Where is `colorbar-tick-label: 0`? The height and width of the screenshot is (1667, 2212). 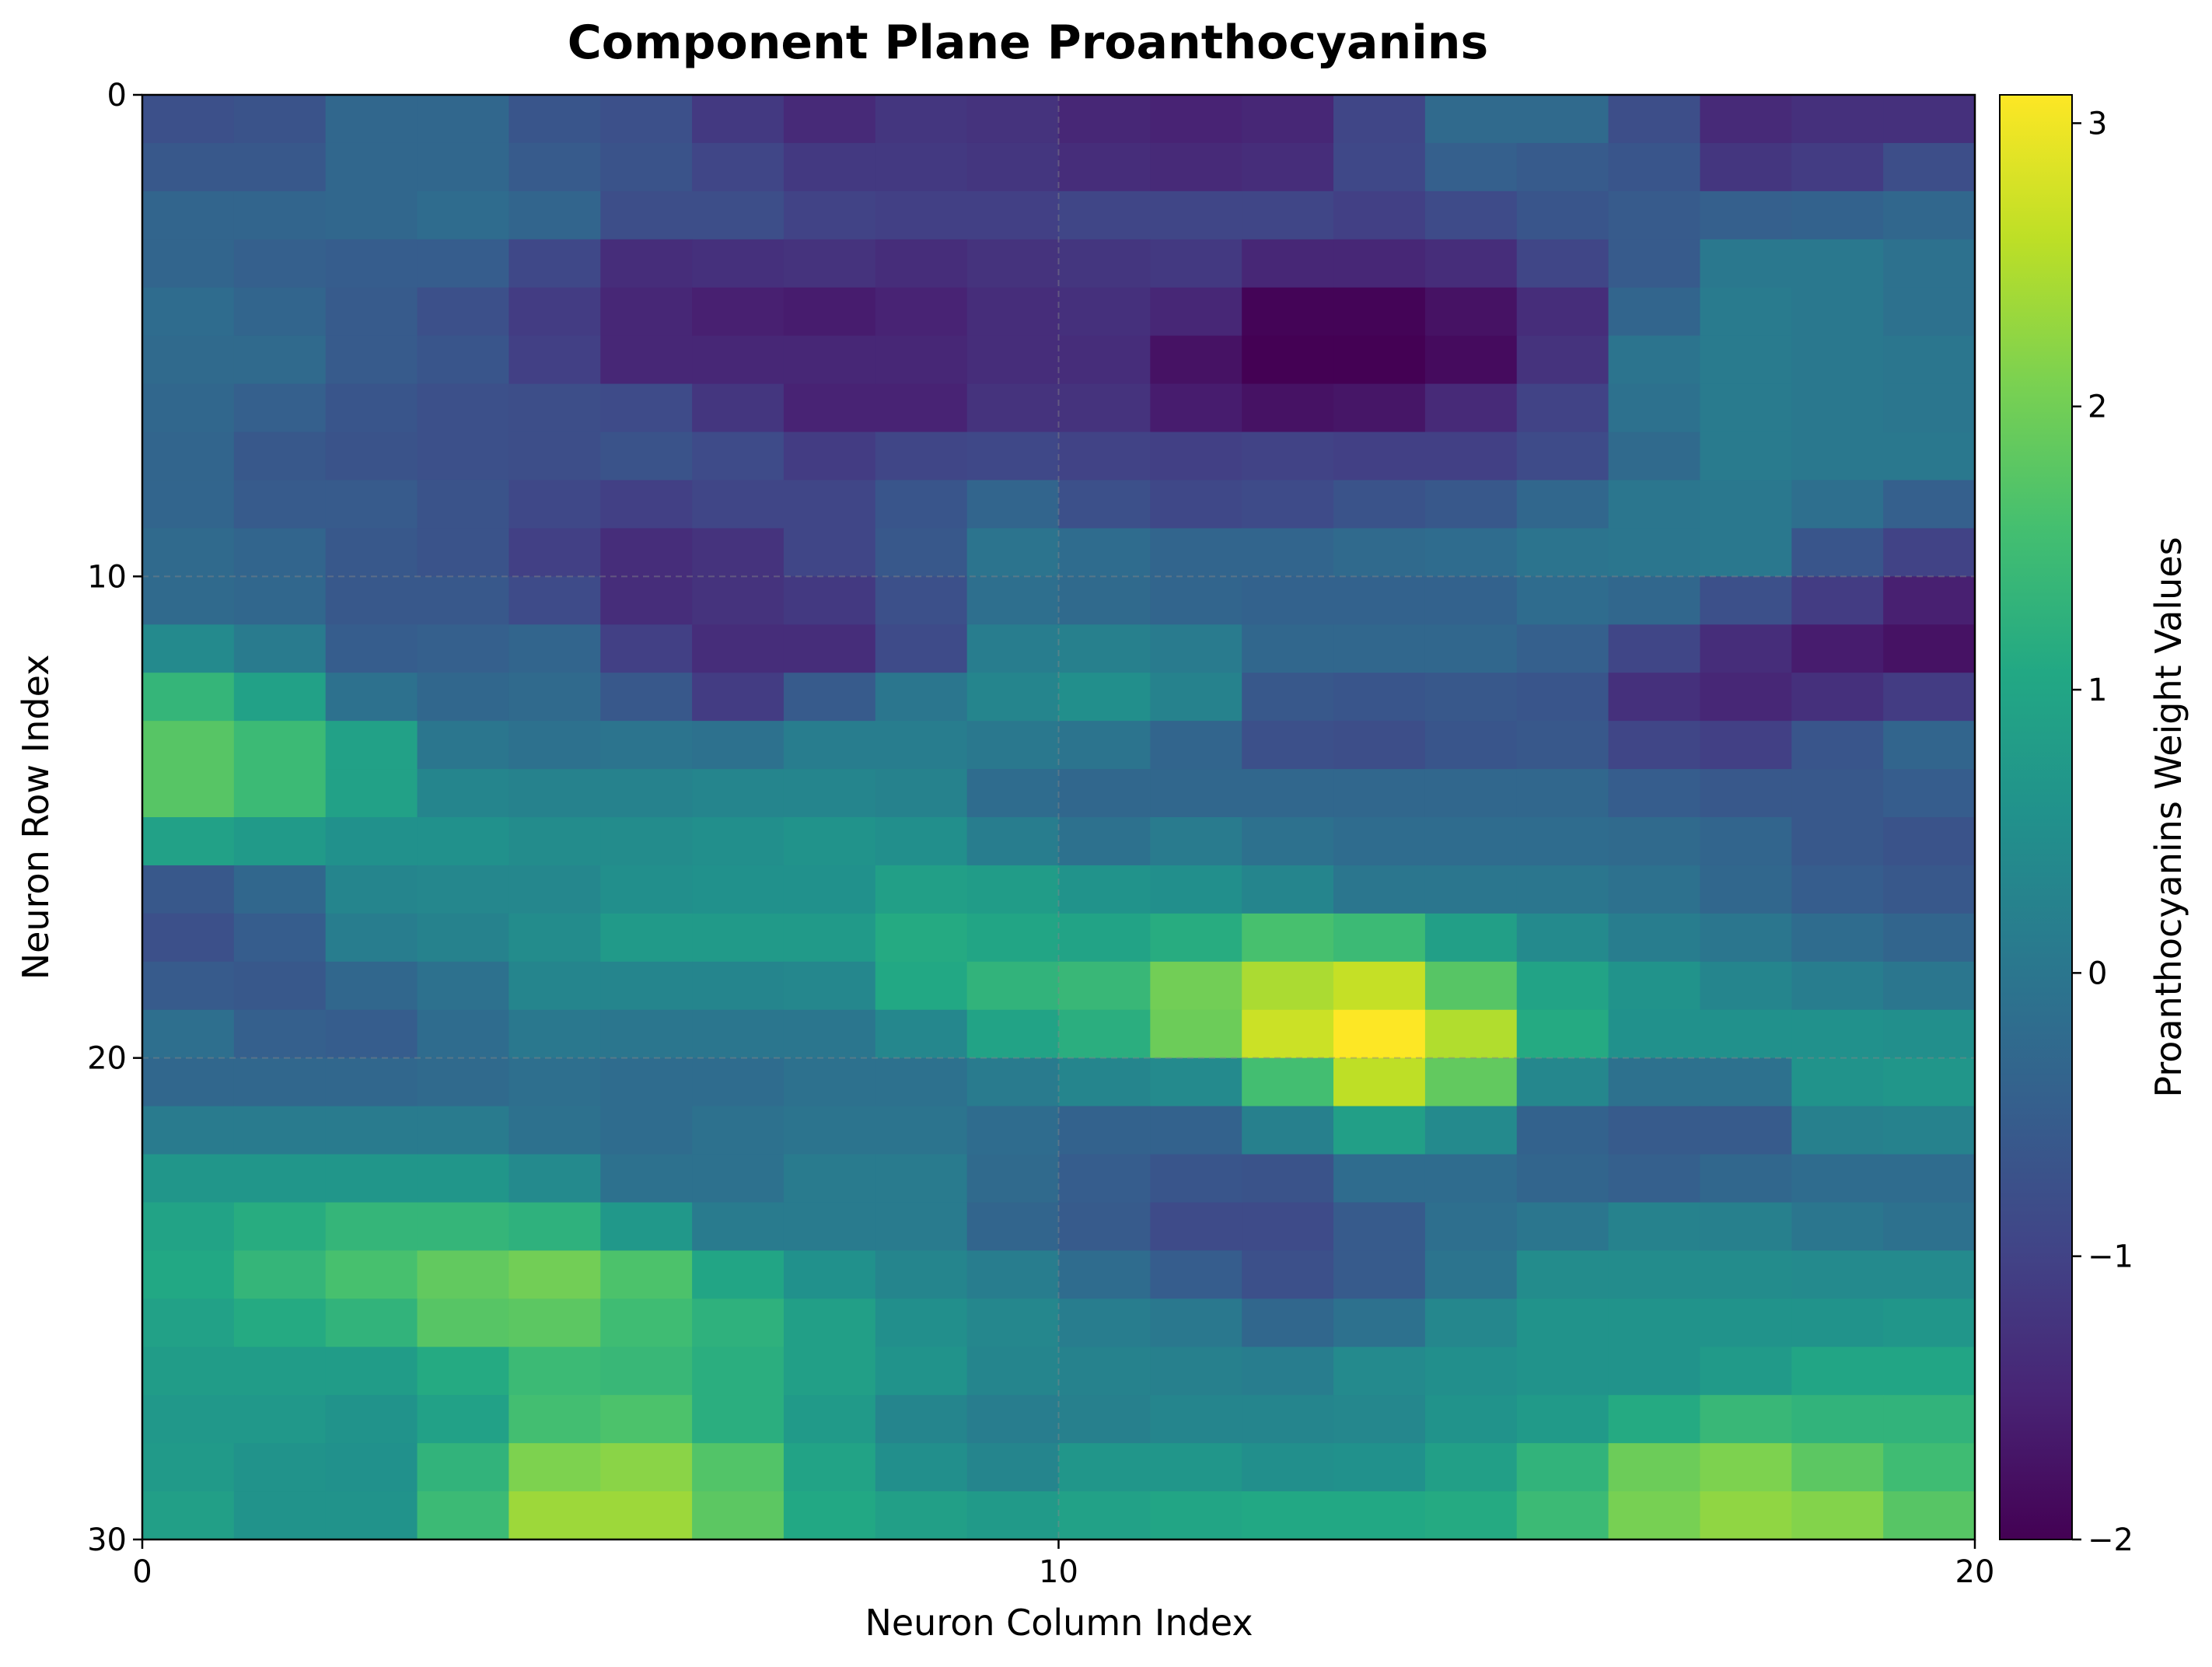 colorbar-tick-label: 0 is located at coordinates (2097, 973).